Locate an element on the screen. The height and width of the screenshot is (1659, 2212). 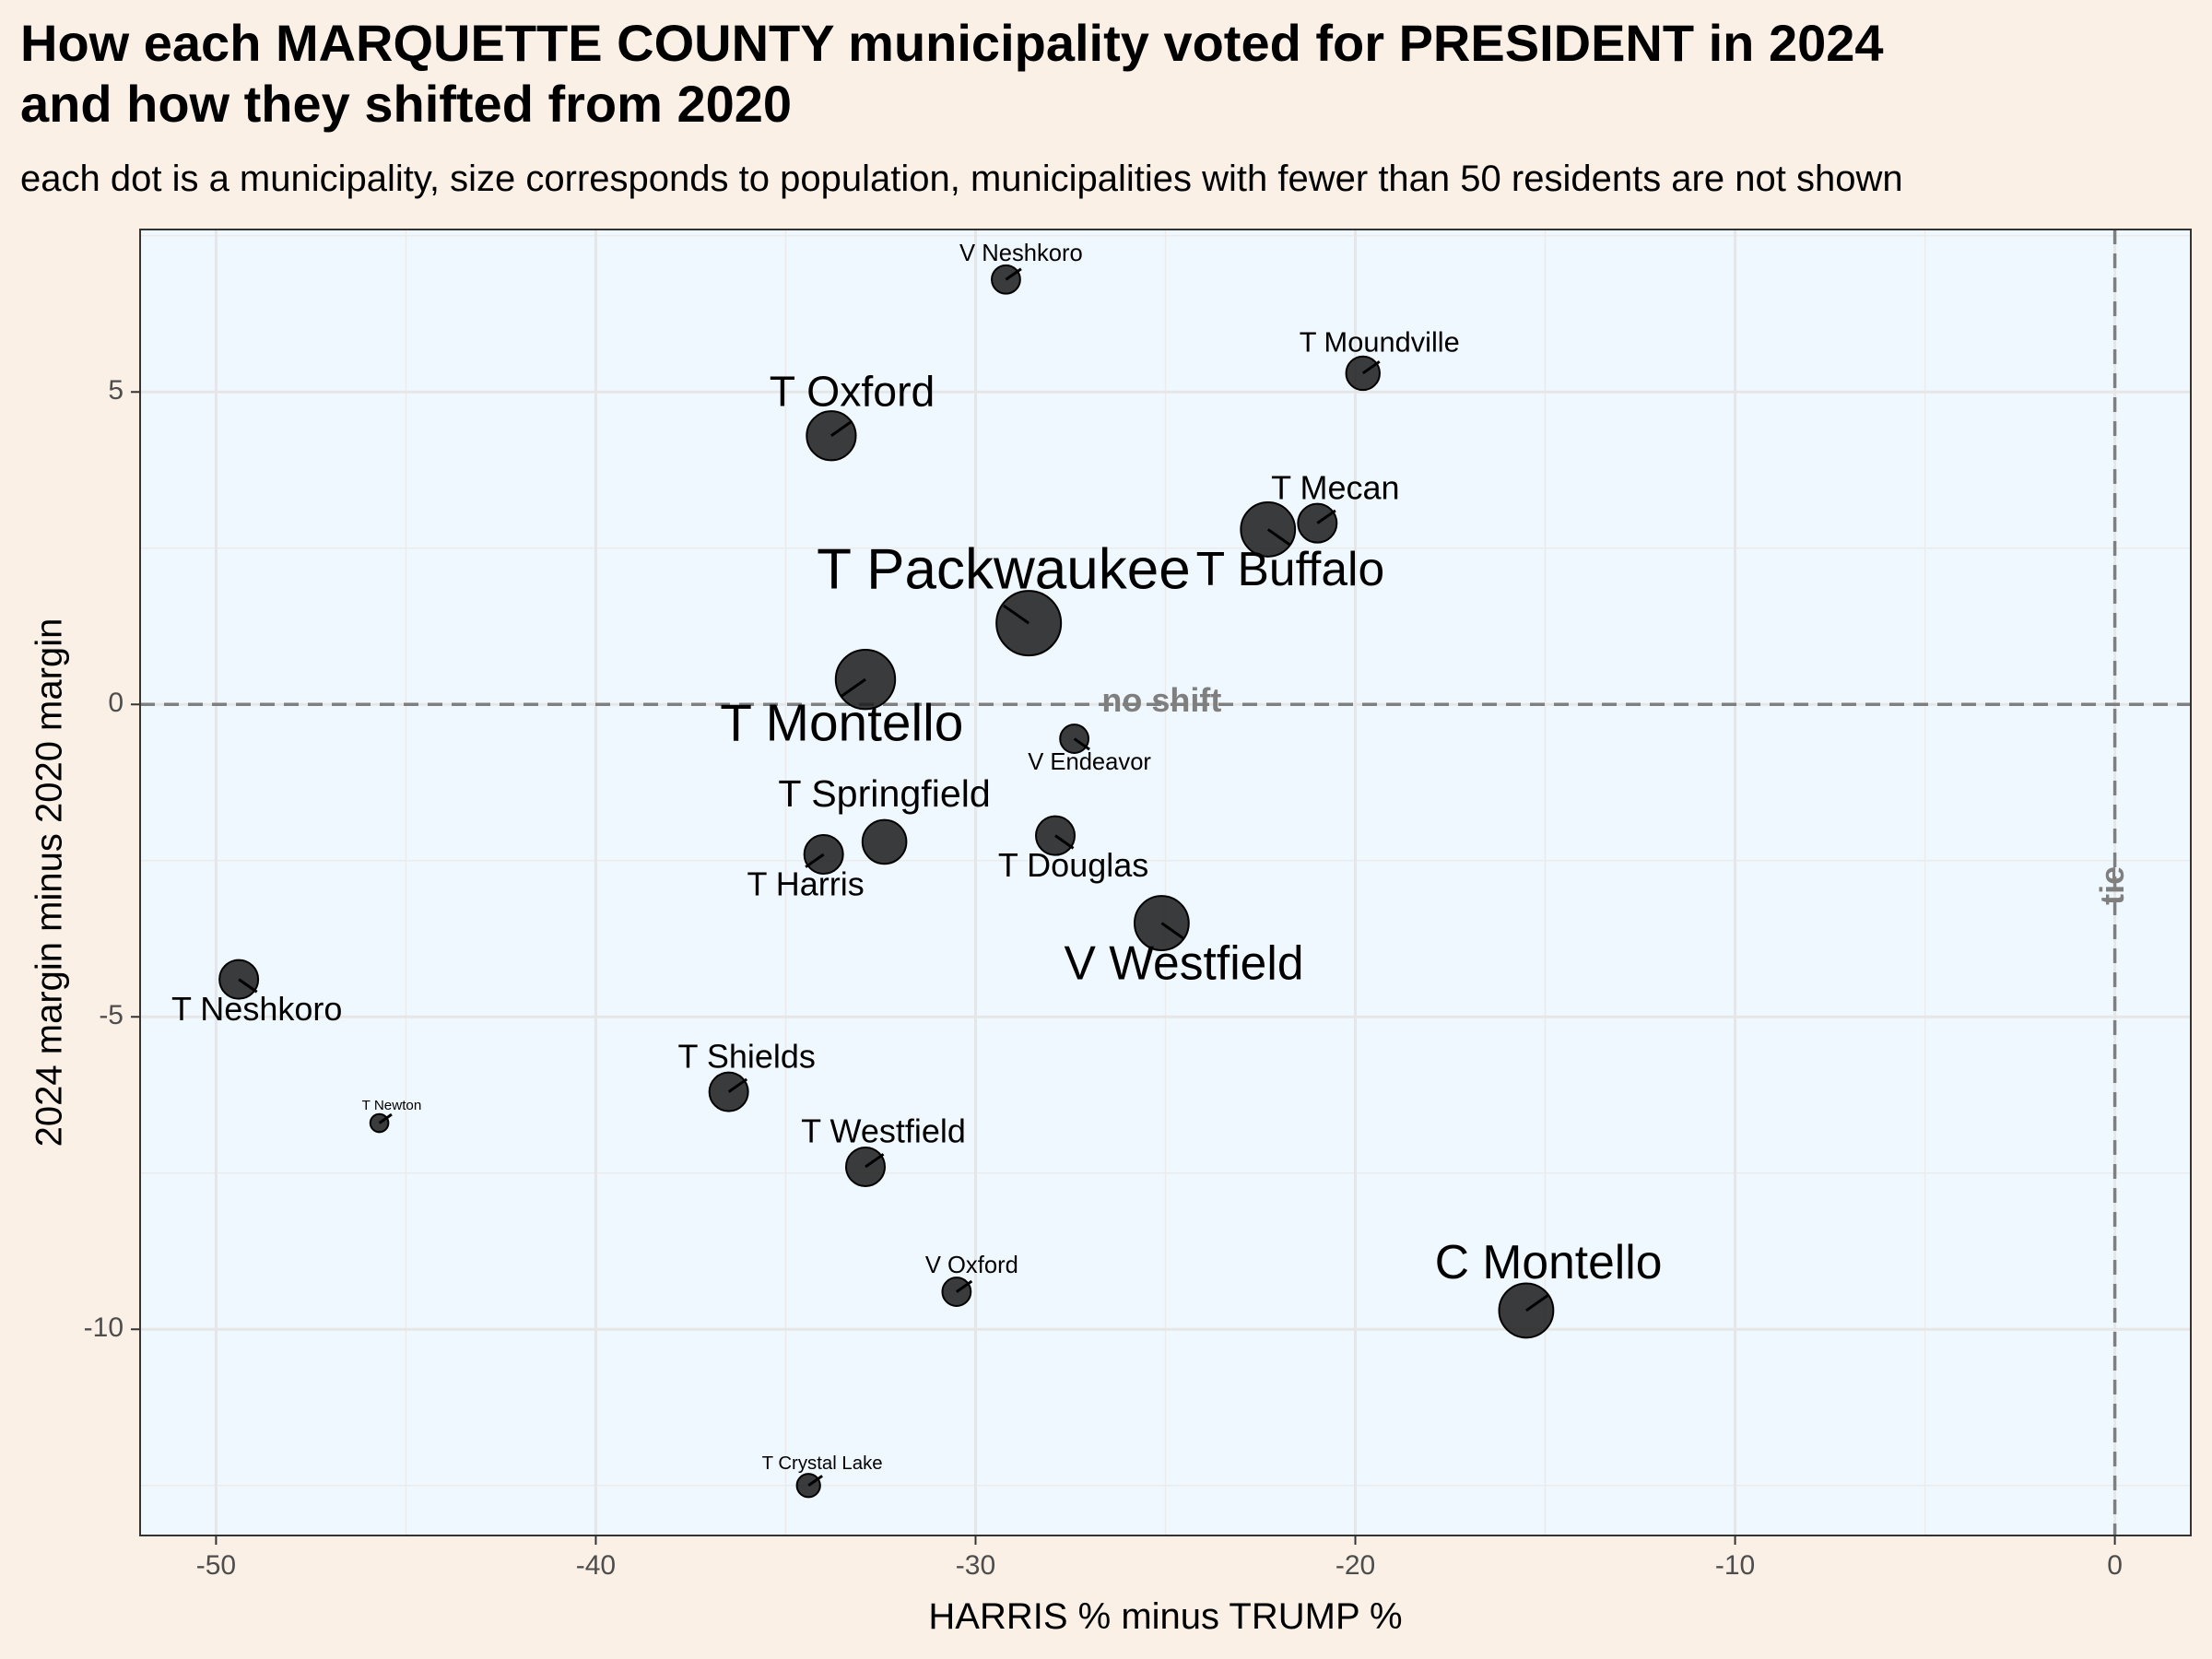
point-label: T Westfield is located at coordinates (883, 1131).